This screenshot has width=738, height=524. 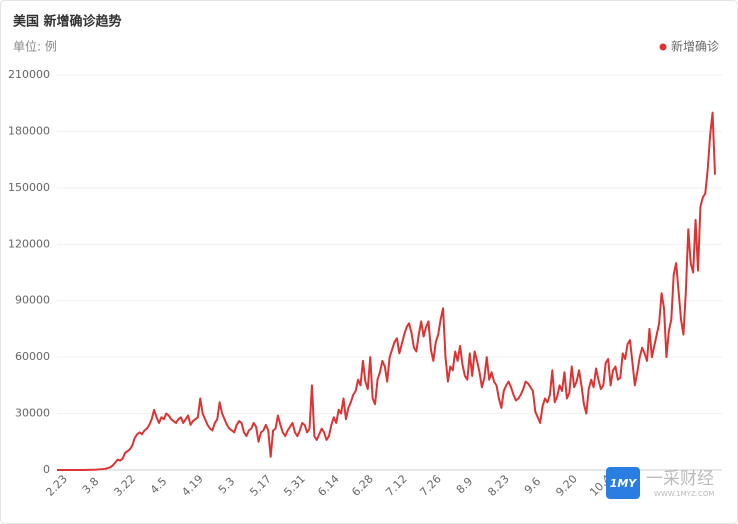 What do you see at coordinates (32, 300) in the screenshot?
I see `y-tick-label: 90000` at bounding box center [32, 300].